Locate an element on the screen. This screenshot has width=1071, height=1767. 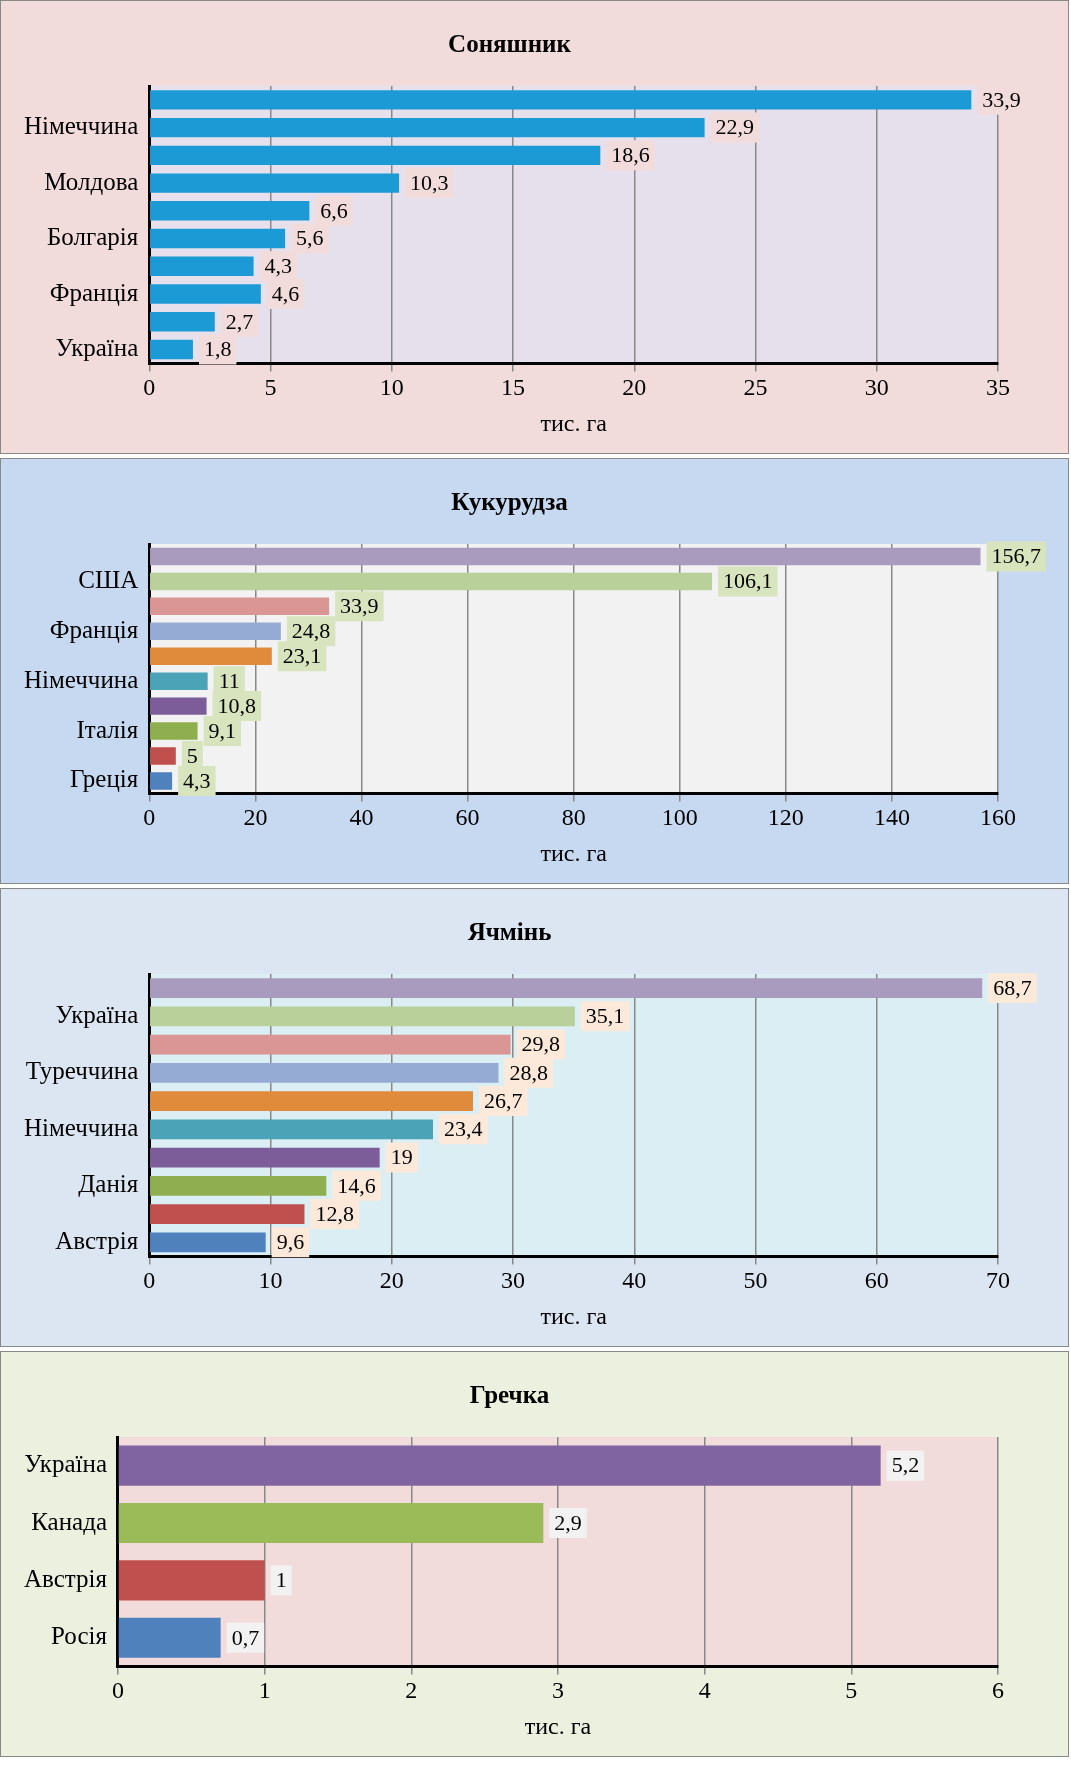
y-tick-label: Туреччина is located at coordinates (82, 1071).